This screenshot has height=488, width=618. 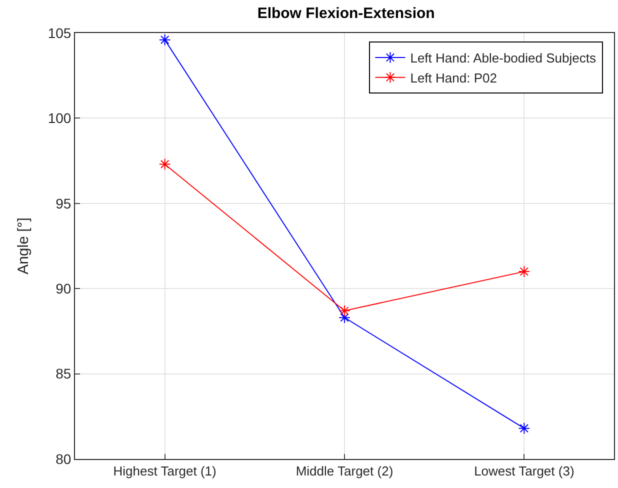 What do you see at coordinates (60, 118) in the screenshot?
I see `y-tick-label: 100` at bounding box center [60, 118].